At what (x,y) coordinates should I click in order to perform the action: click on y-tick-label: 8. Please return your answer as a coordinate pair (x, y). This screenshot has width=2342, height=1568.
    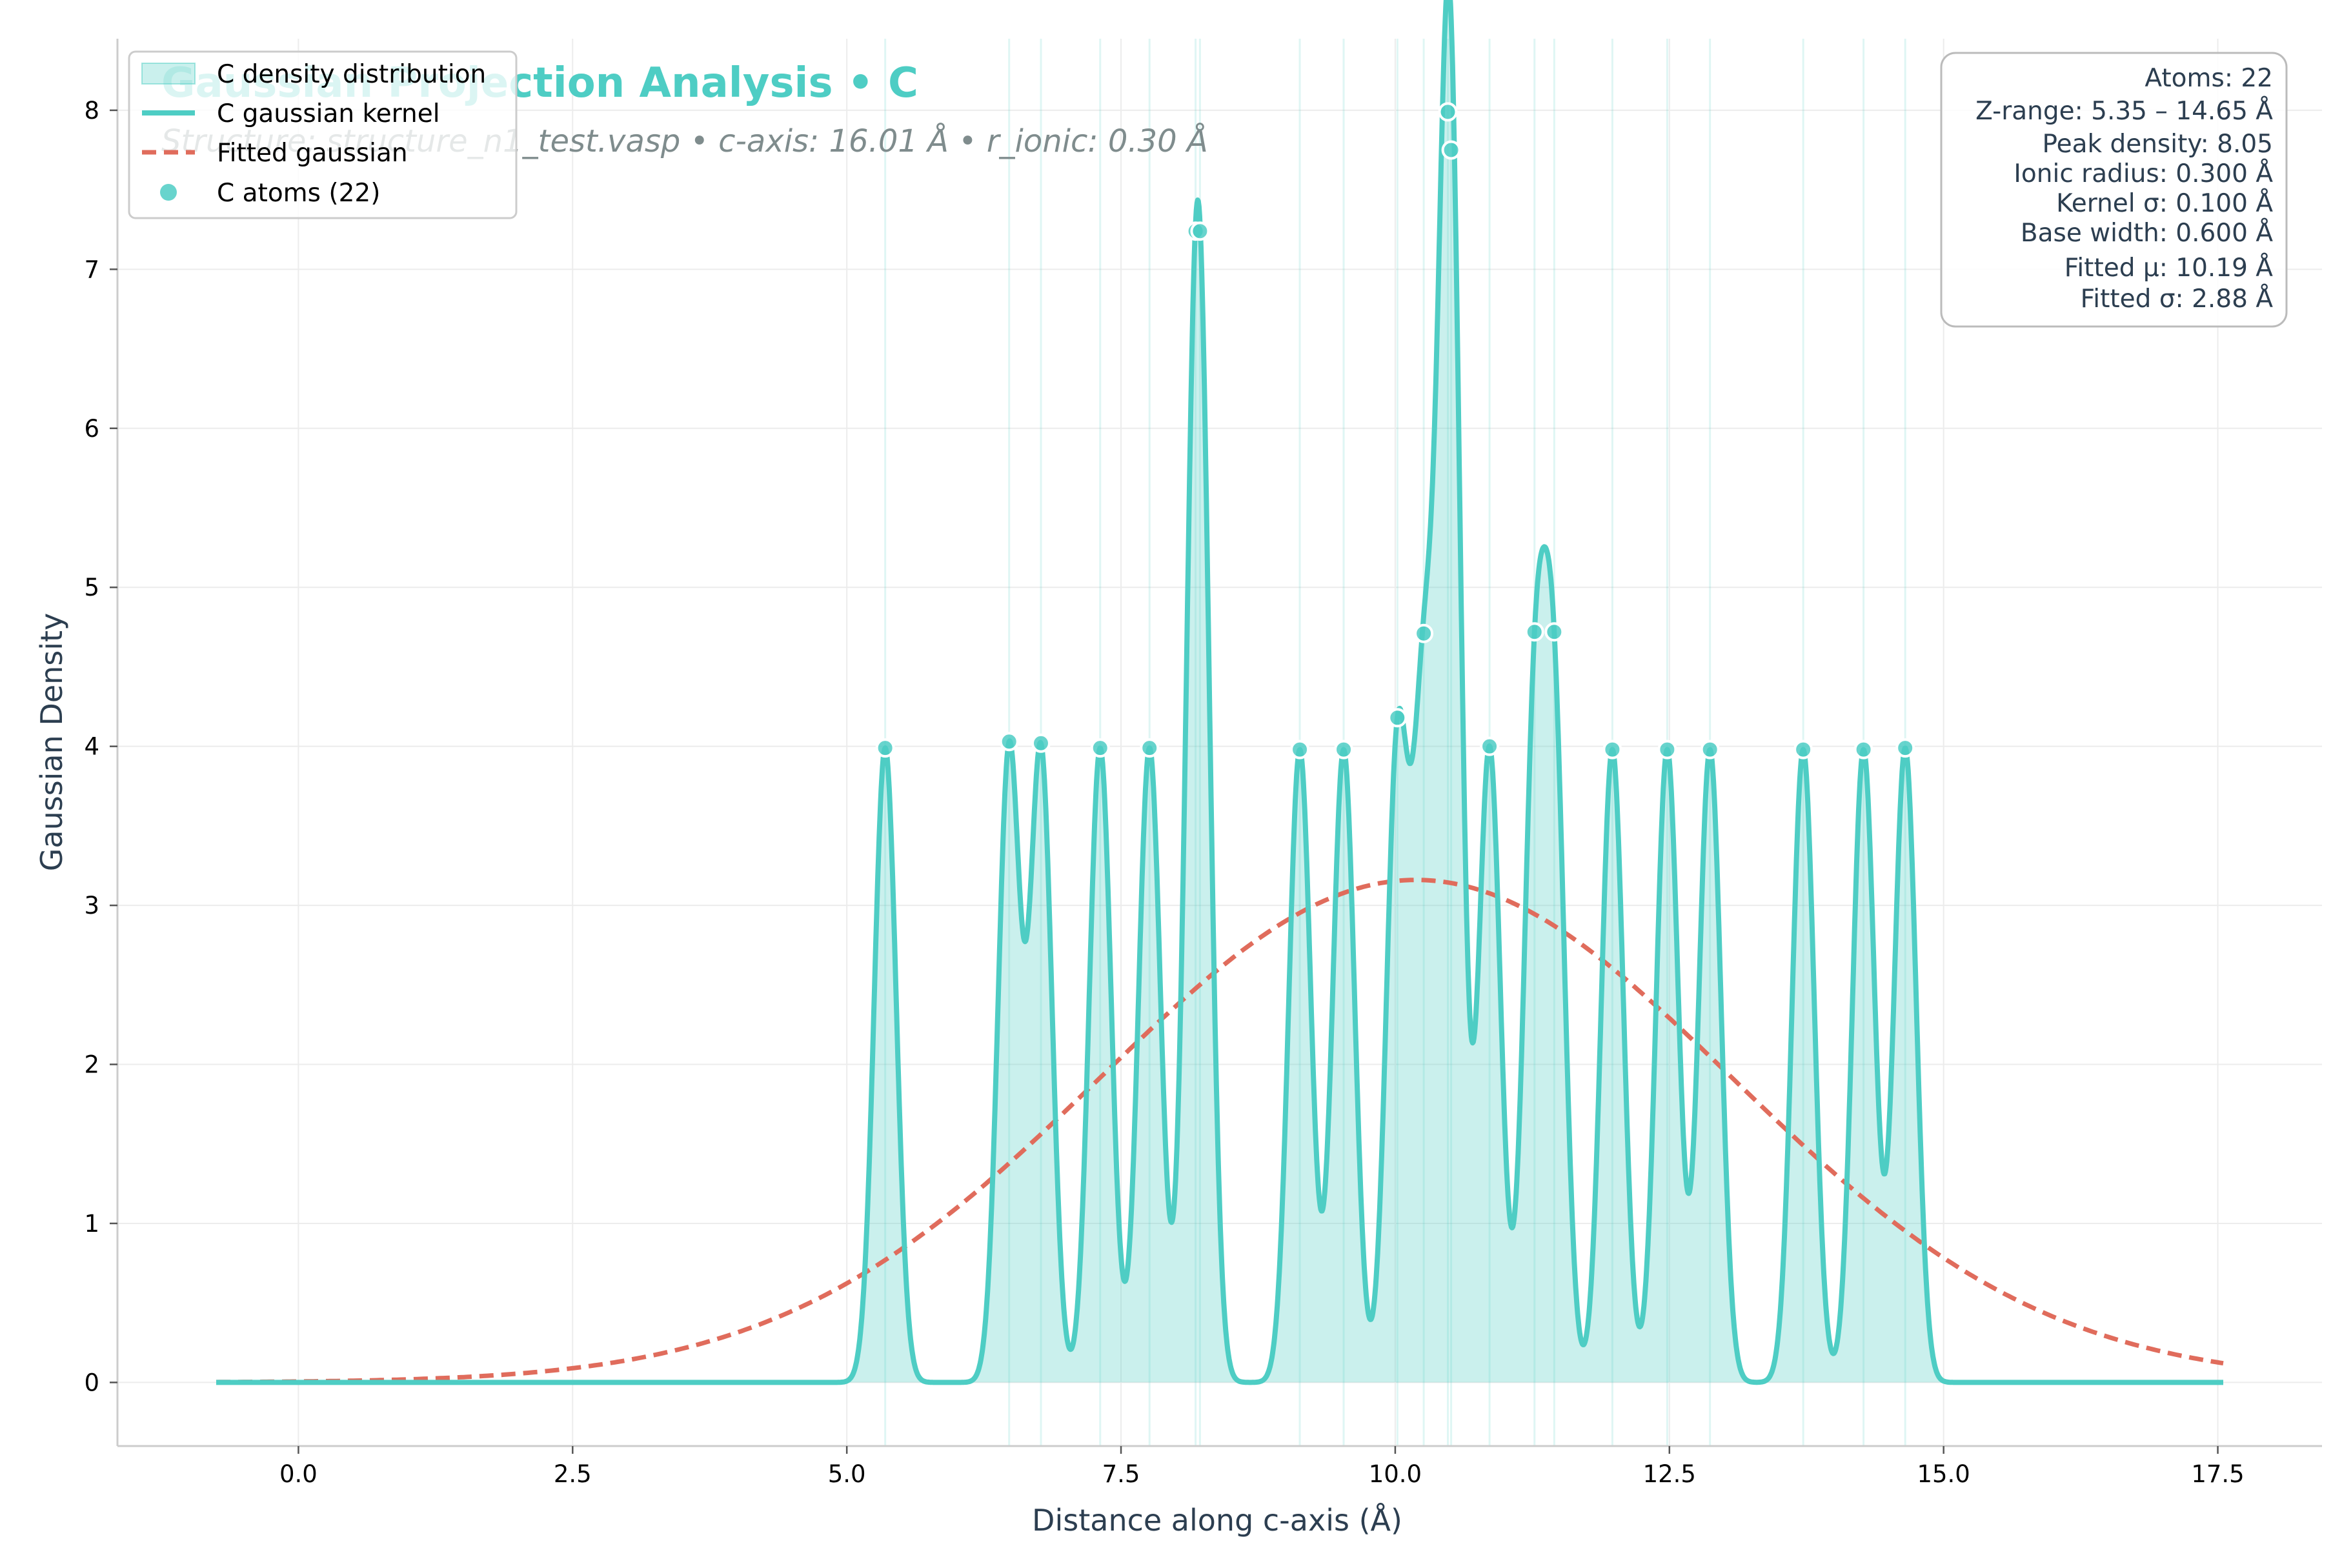
    Looking at the image, I should click on (92, 111).